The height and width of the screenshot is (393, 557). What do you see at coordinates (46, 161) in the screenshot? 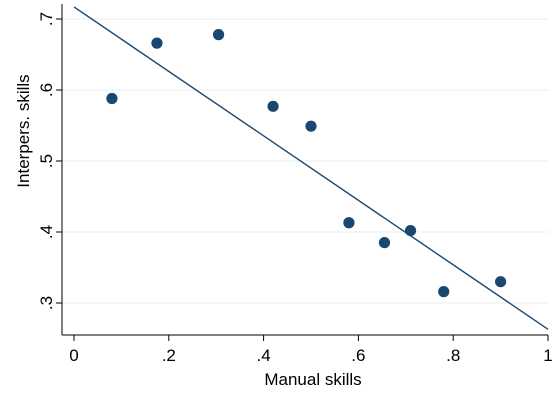
I see `y-tick-label: .5` at bounding box center [46, 161].